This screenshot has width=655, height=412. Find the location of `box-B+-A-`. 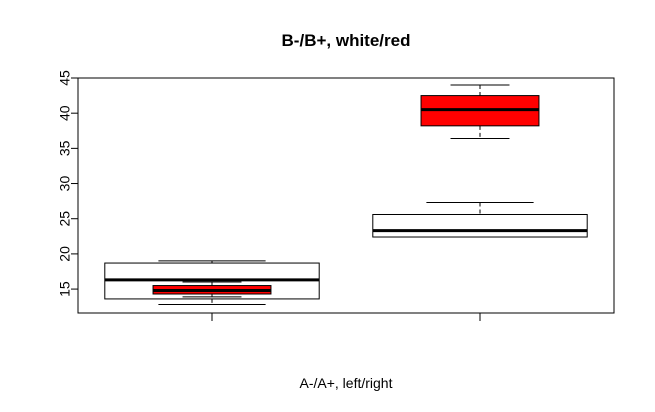

box-B+-A- is located at coordinates (212, 289).